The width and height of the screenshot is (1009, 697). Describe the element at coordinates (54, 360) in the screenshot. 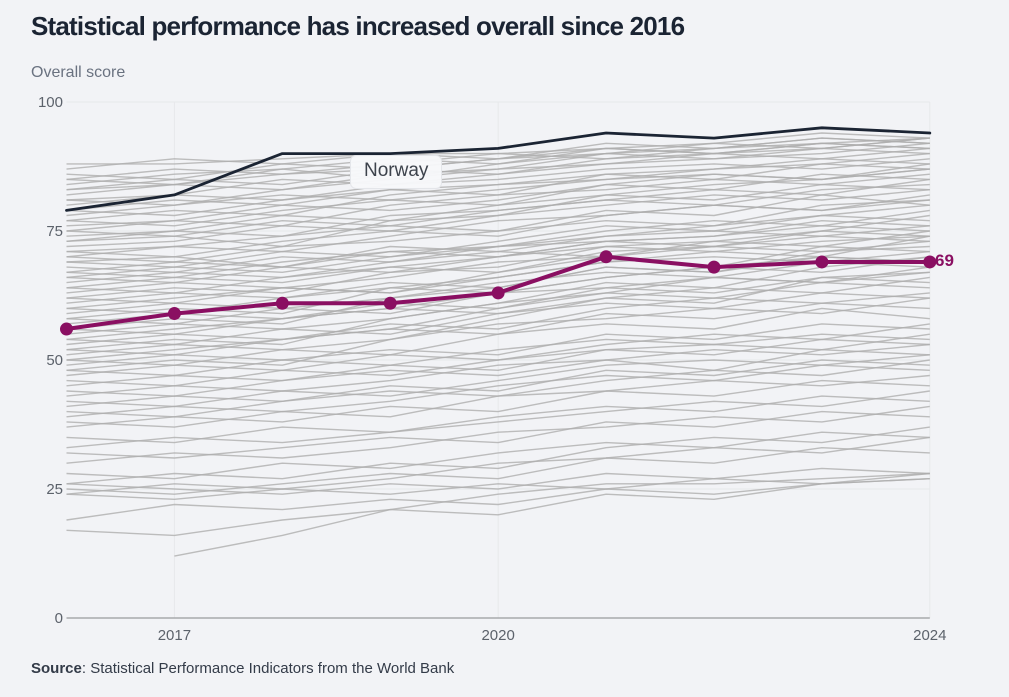

I see `y-tick-label: 50` at that location.